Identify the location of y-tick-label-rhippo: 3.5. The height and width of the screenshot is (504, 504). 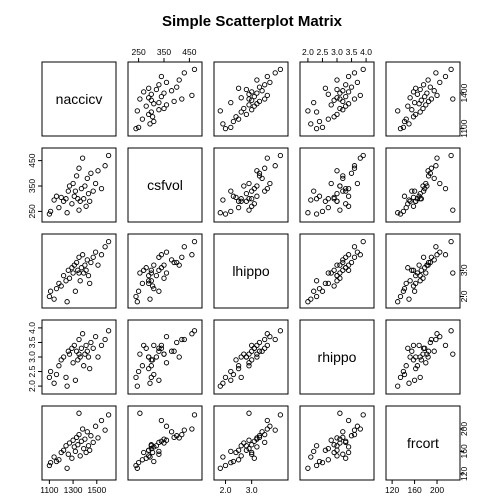
(32, 342).